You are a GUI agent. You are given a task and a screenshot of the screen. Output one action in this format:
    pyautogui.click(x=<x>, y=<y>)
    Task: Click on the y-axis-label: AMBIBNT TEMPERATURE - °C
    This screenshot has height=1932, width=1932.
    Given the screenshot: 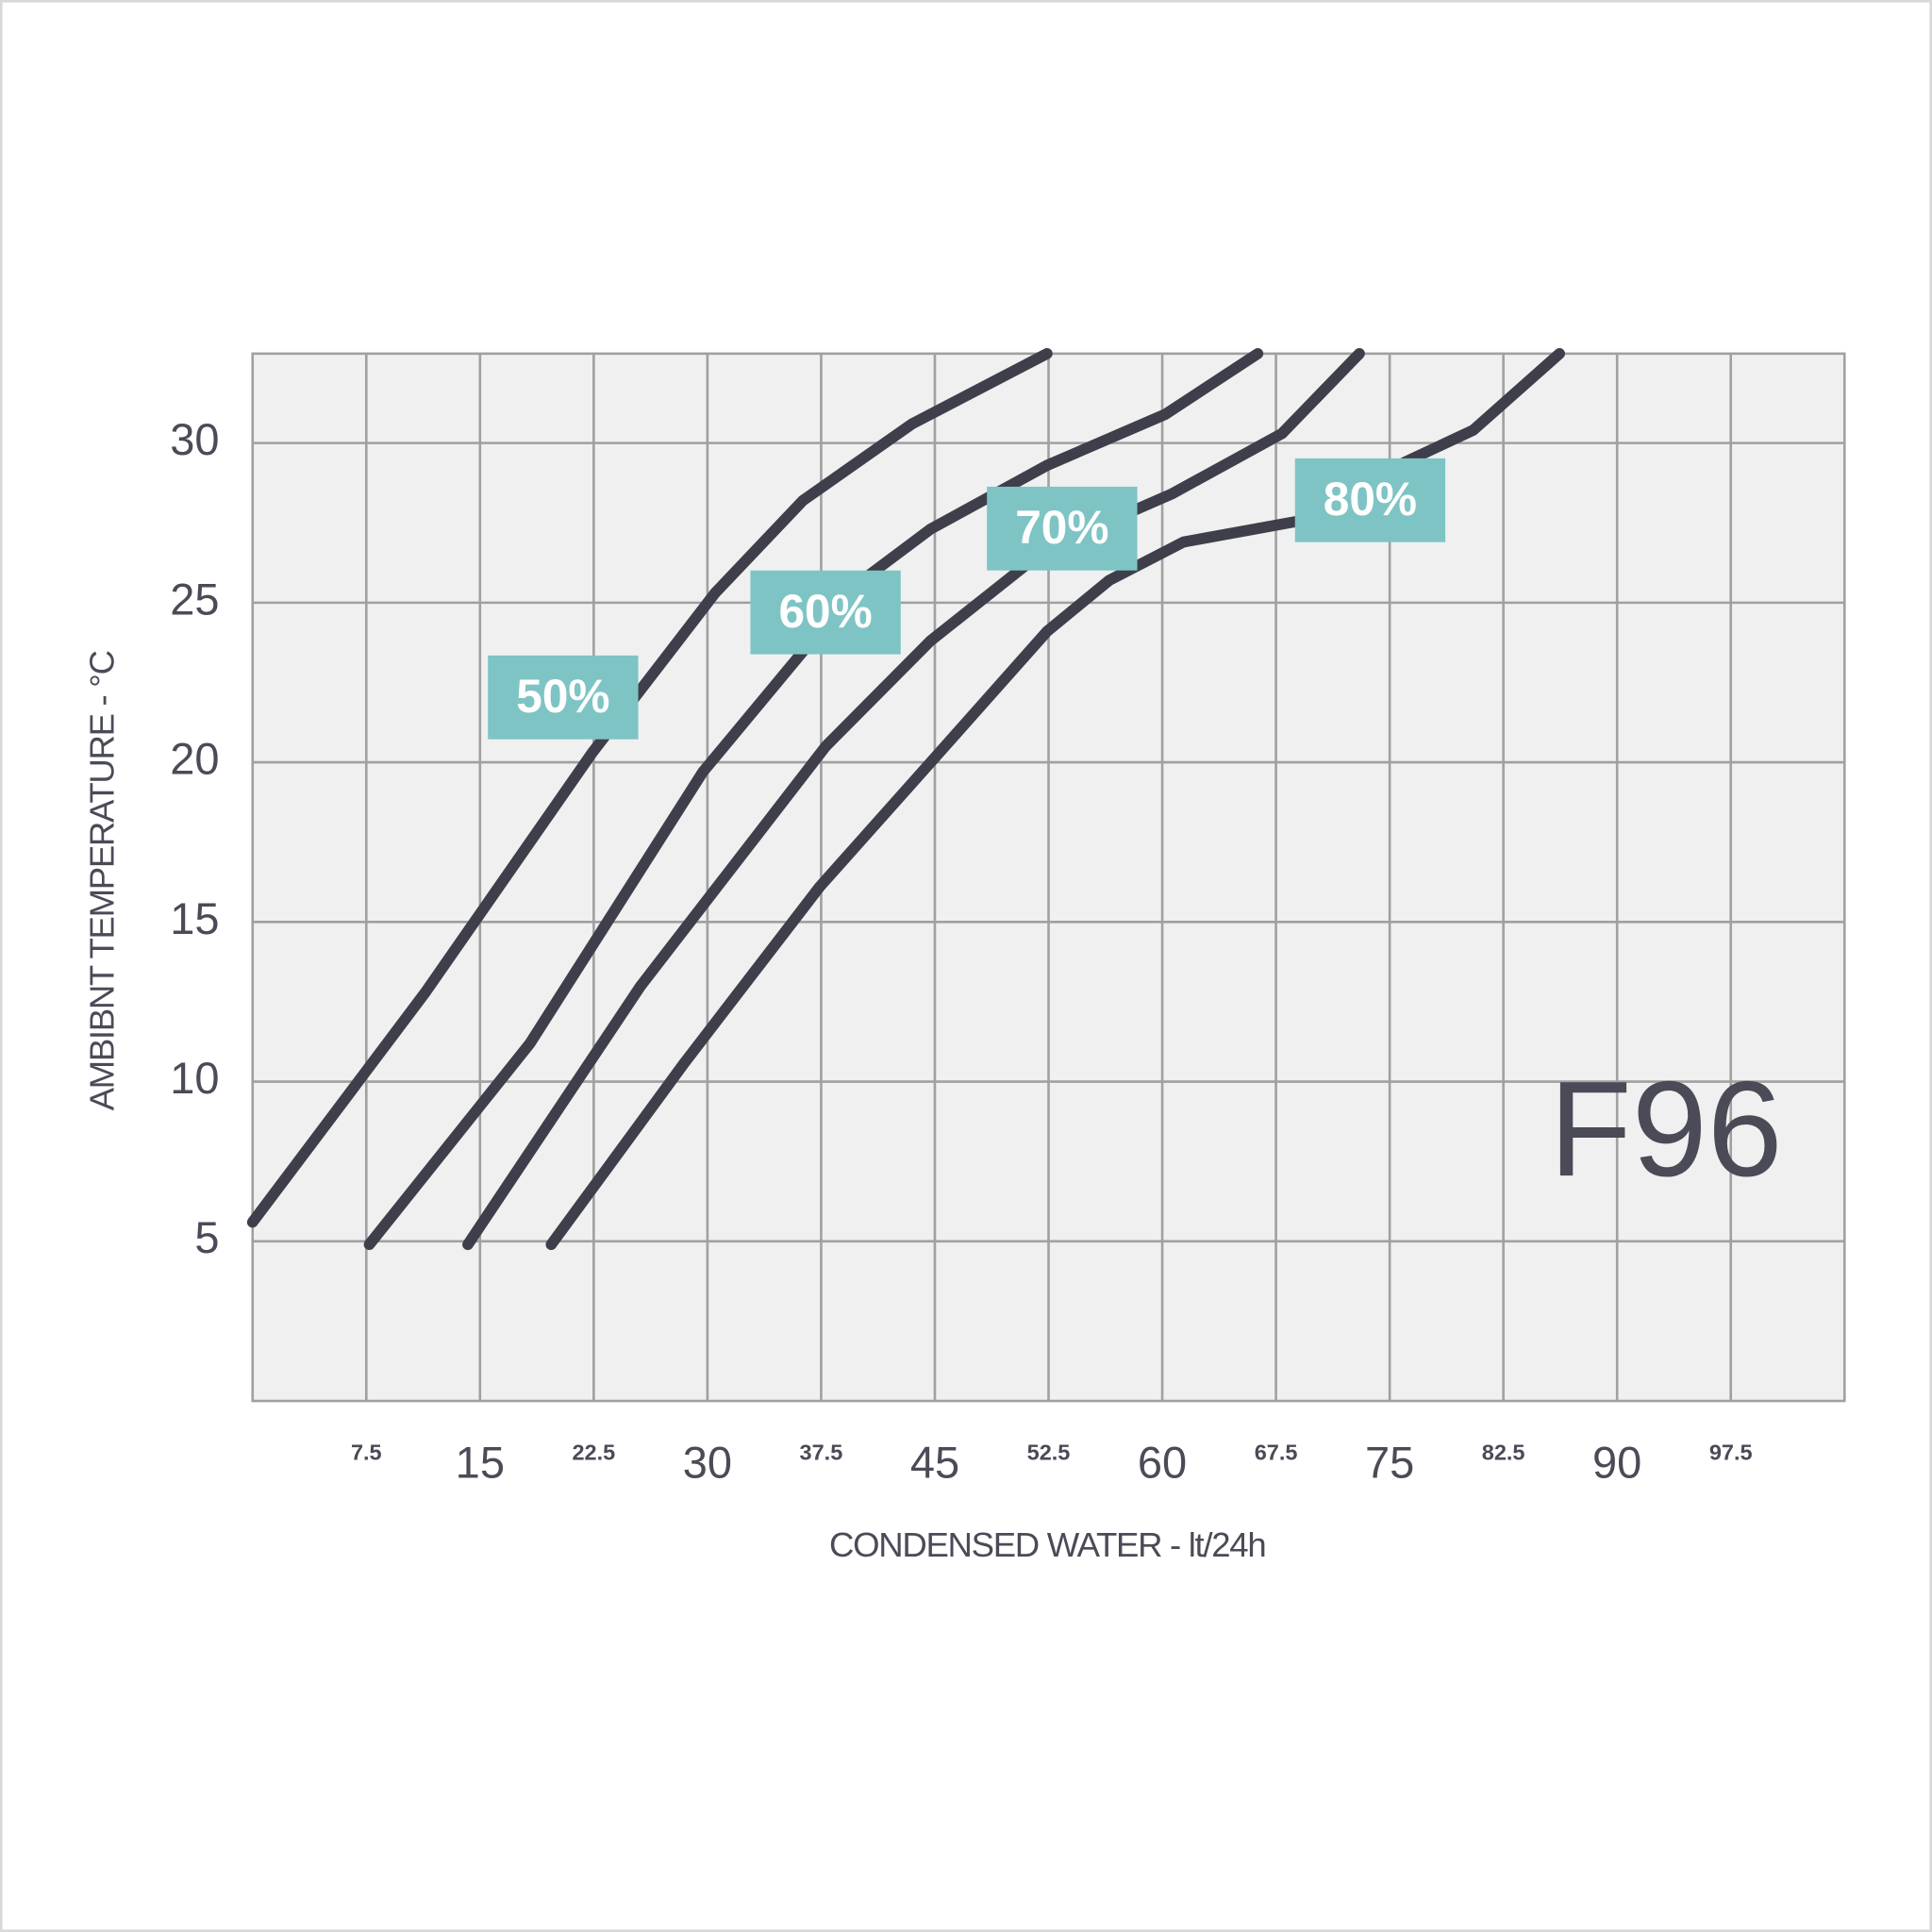 What is the action you would take?
    pyautogui.click(x=102, y=880)
    